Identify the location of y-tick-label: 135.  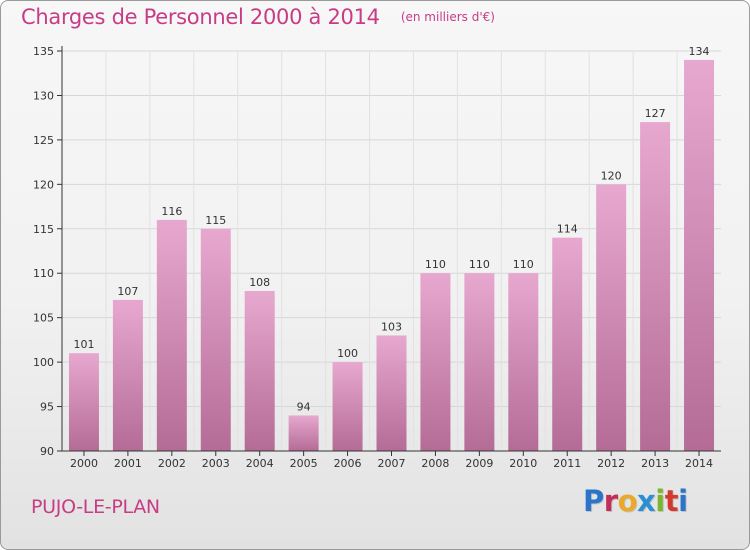
(43, 51).